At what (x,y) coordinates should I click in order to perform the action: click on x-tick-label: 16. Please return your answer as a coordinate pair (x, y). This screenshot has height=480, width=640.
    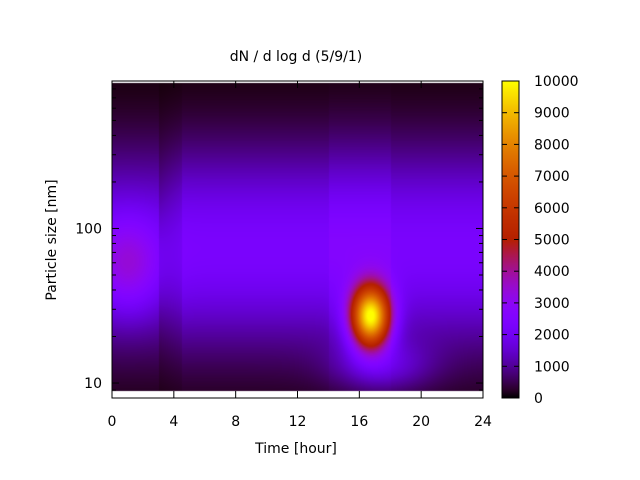
    Looking at the image, I should click on (359, 422).